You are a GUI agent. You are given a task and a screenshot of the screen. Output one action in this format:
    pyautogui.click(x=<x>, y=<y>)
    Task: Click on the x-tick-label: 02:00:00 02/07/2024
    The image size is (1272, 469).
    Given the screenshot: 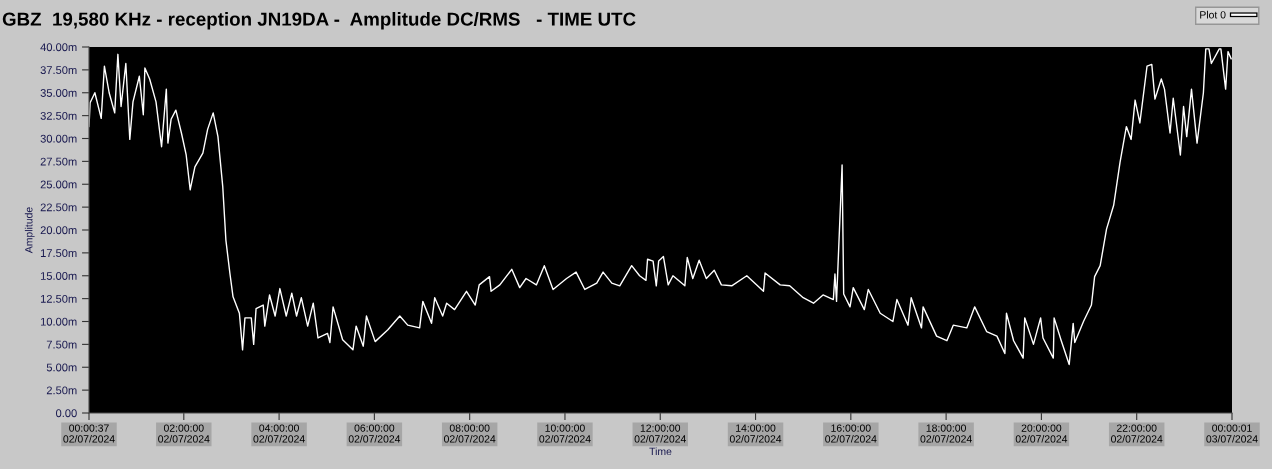 What is the action you would take?
    pyautogui.click(x=184, y=433)
    